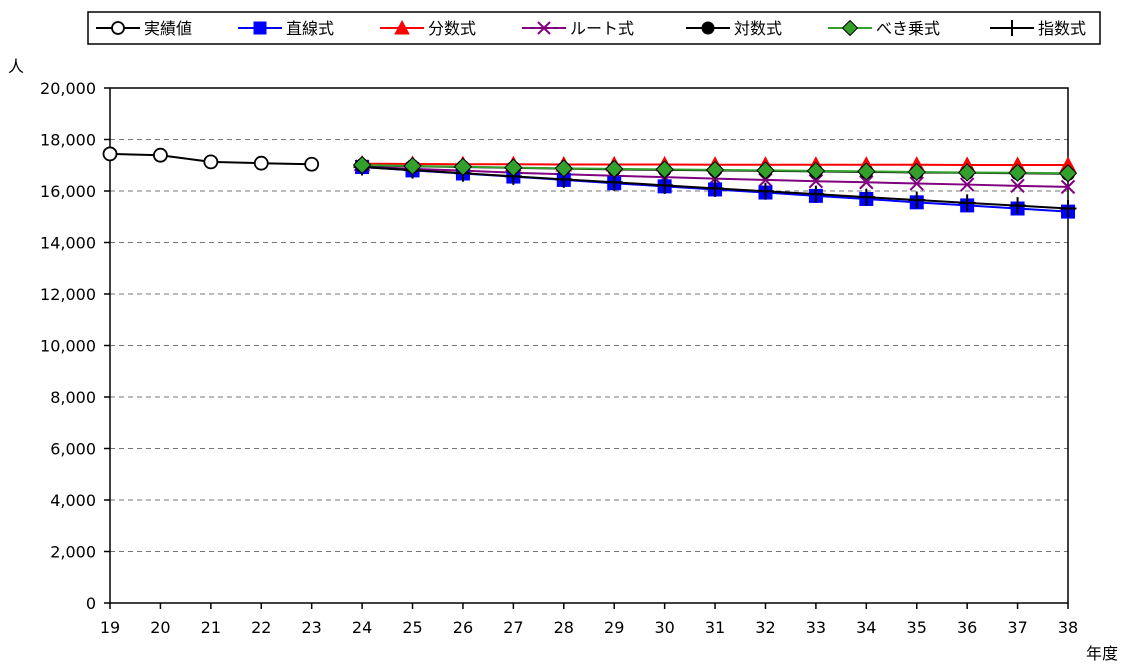 The width and height of the screenshot is (1133, 666). What do you see at coordinates (715, 627) in the screenshot?
I see `x-tick-label: 31` at bounding box center [715, 627].